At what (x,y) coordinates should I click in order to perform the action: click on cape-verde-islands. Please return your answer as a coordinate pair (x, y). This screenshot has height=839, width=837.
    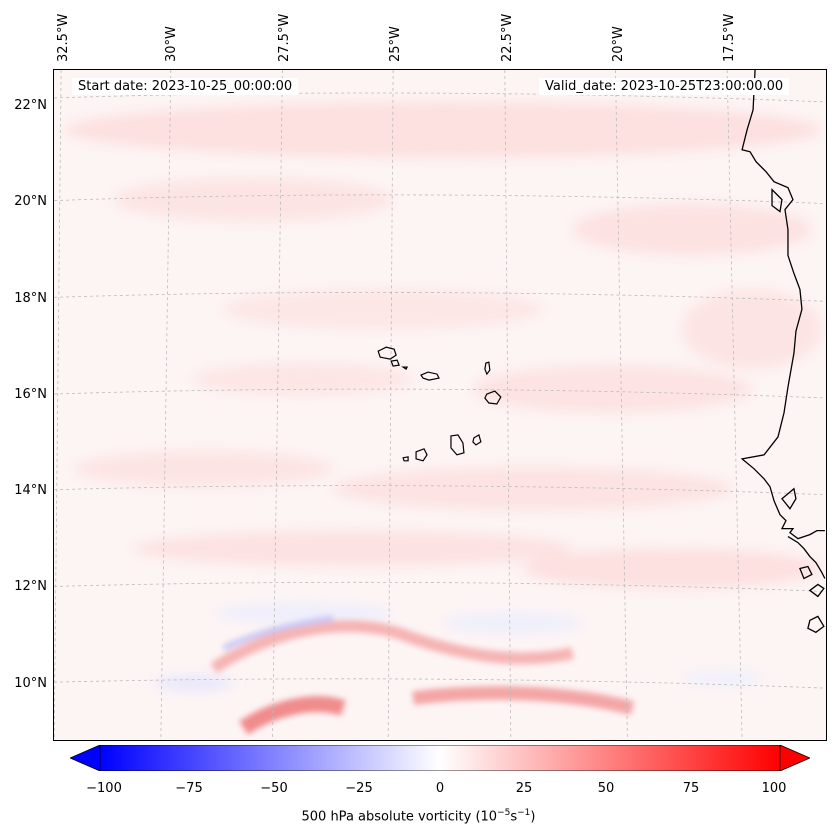
    Looking at the image, I should click on (439, 404).